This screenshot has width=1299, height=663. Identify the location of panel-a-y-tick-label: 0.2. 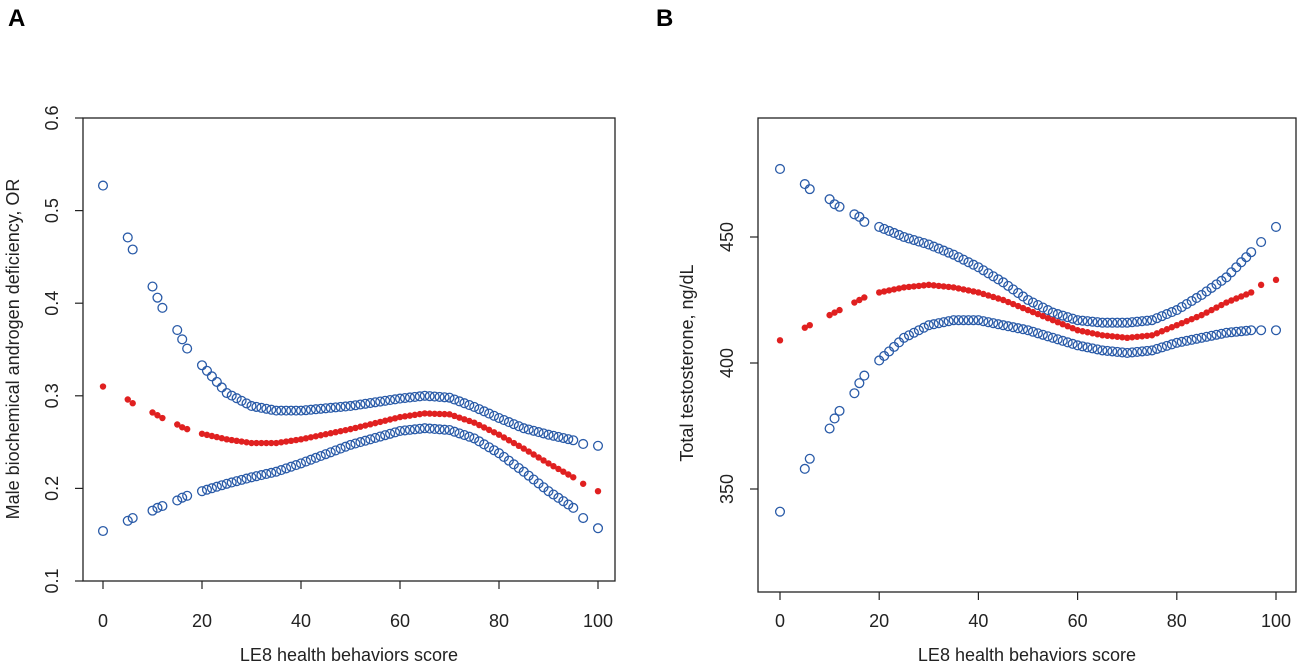
(52, 488).